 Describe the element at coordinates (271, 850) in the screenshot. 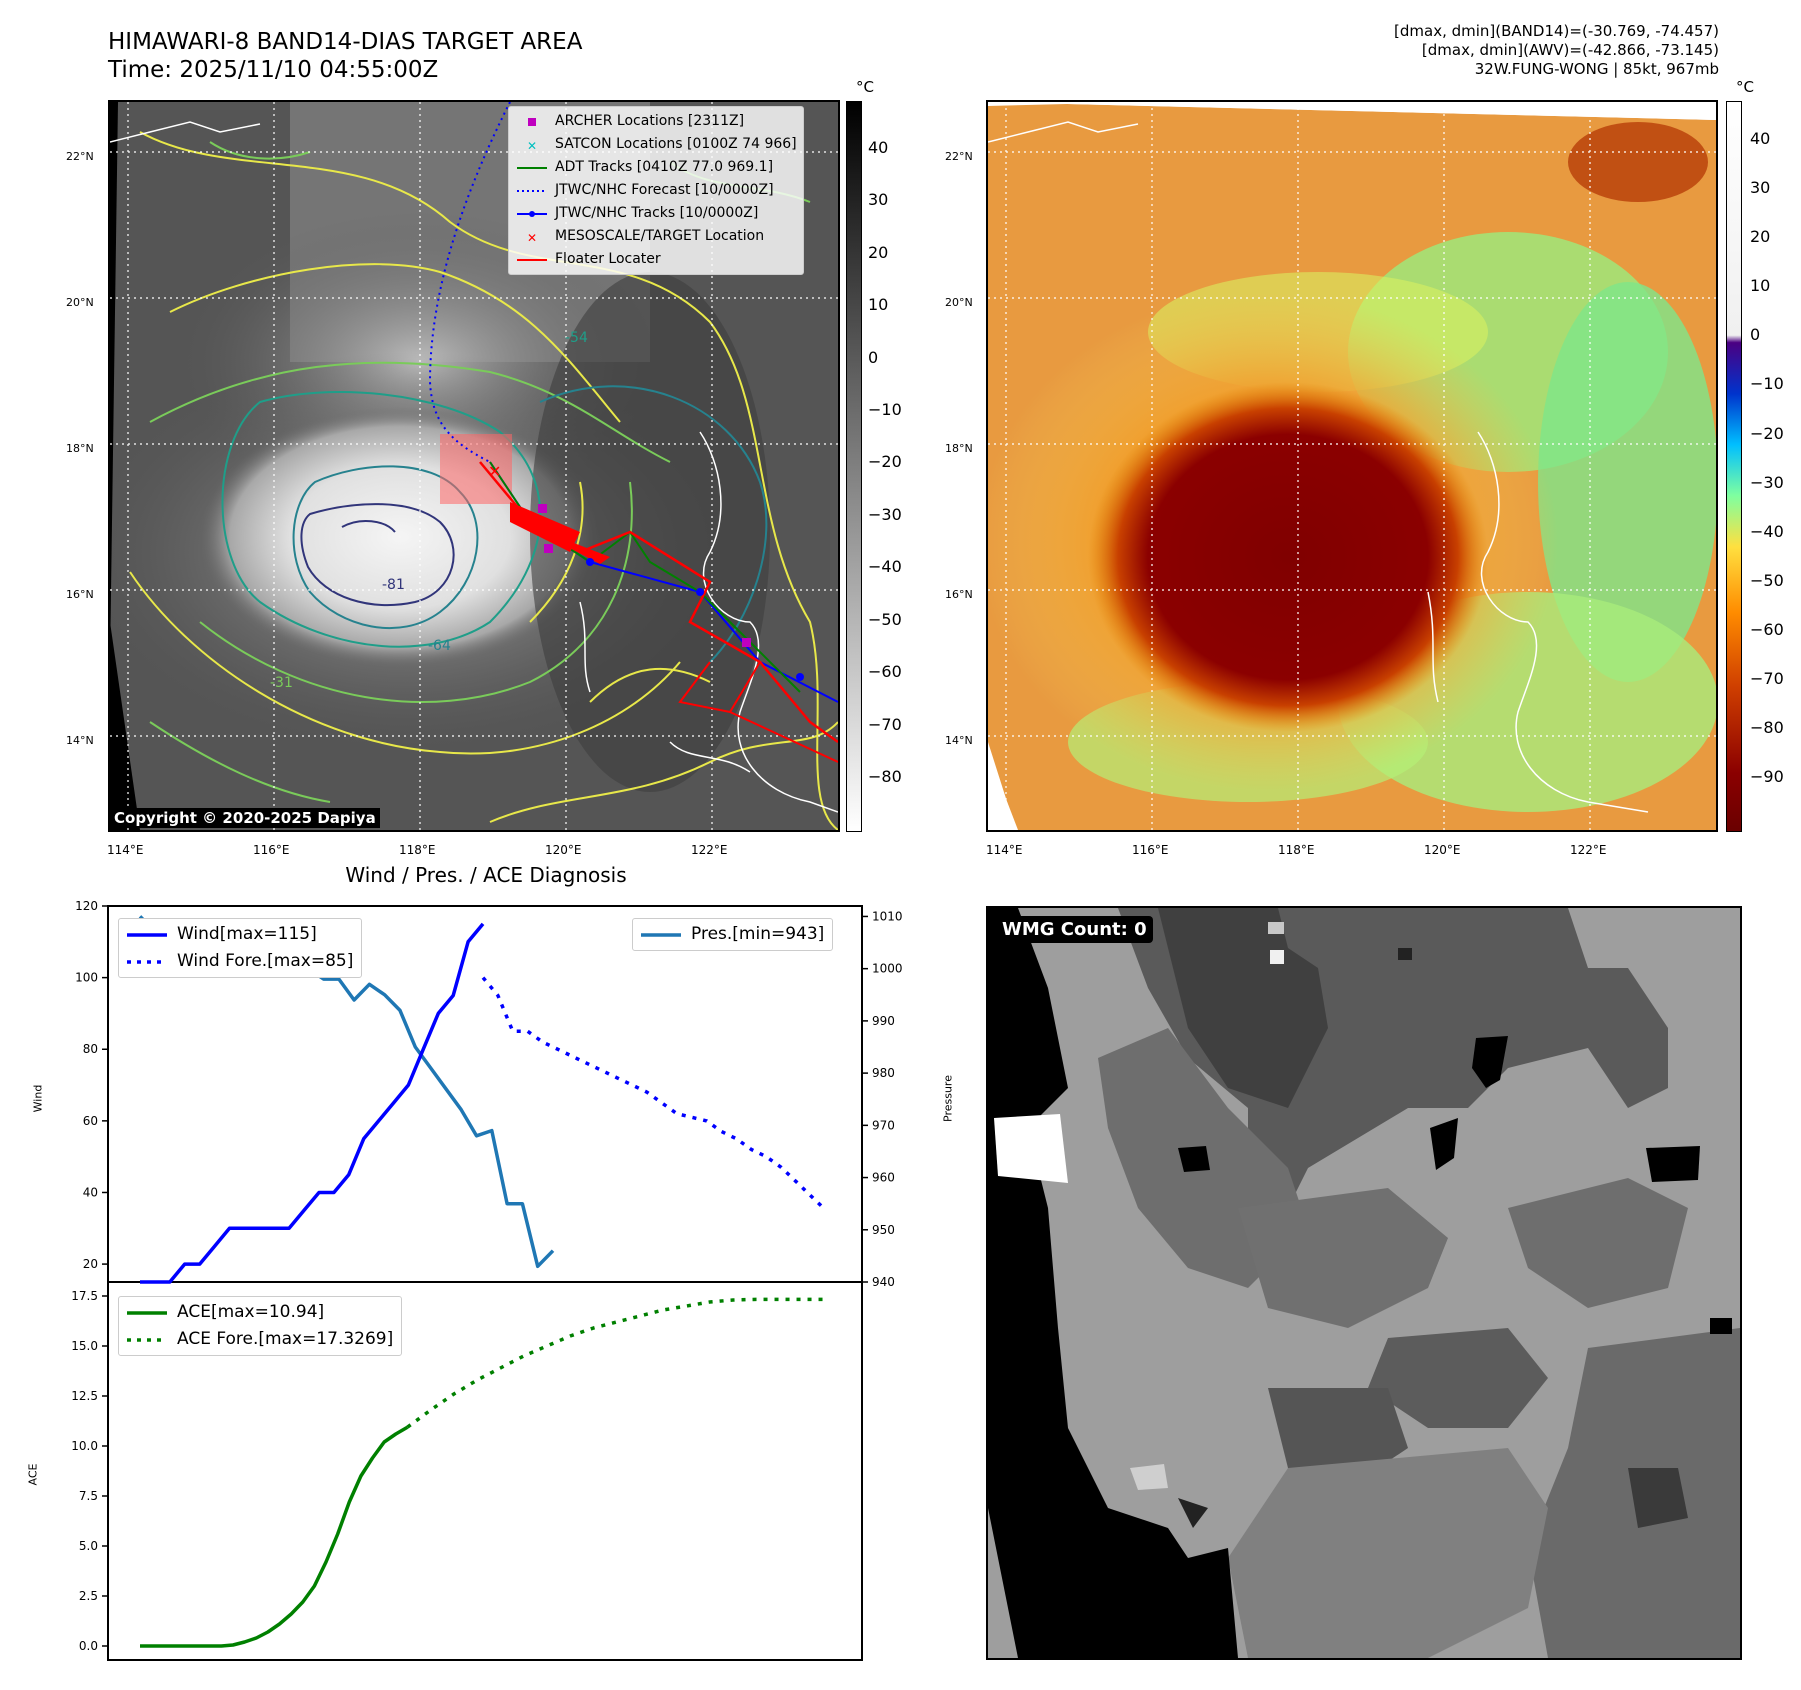

I see `lon-label-116: 116°E` at that location.